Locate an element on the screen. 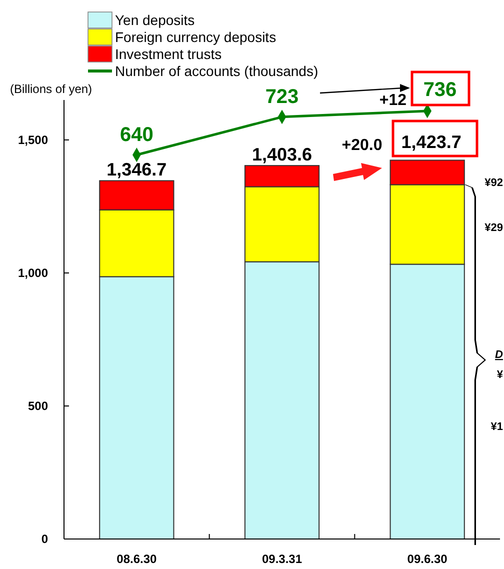 The image size is (504, 569). annotation: ¥1 is located at coordinates (496, 427).